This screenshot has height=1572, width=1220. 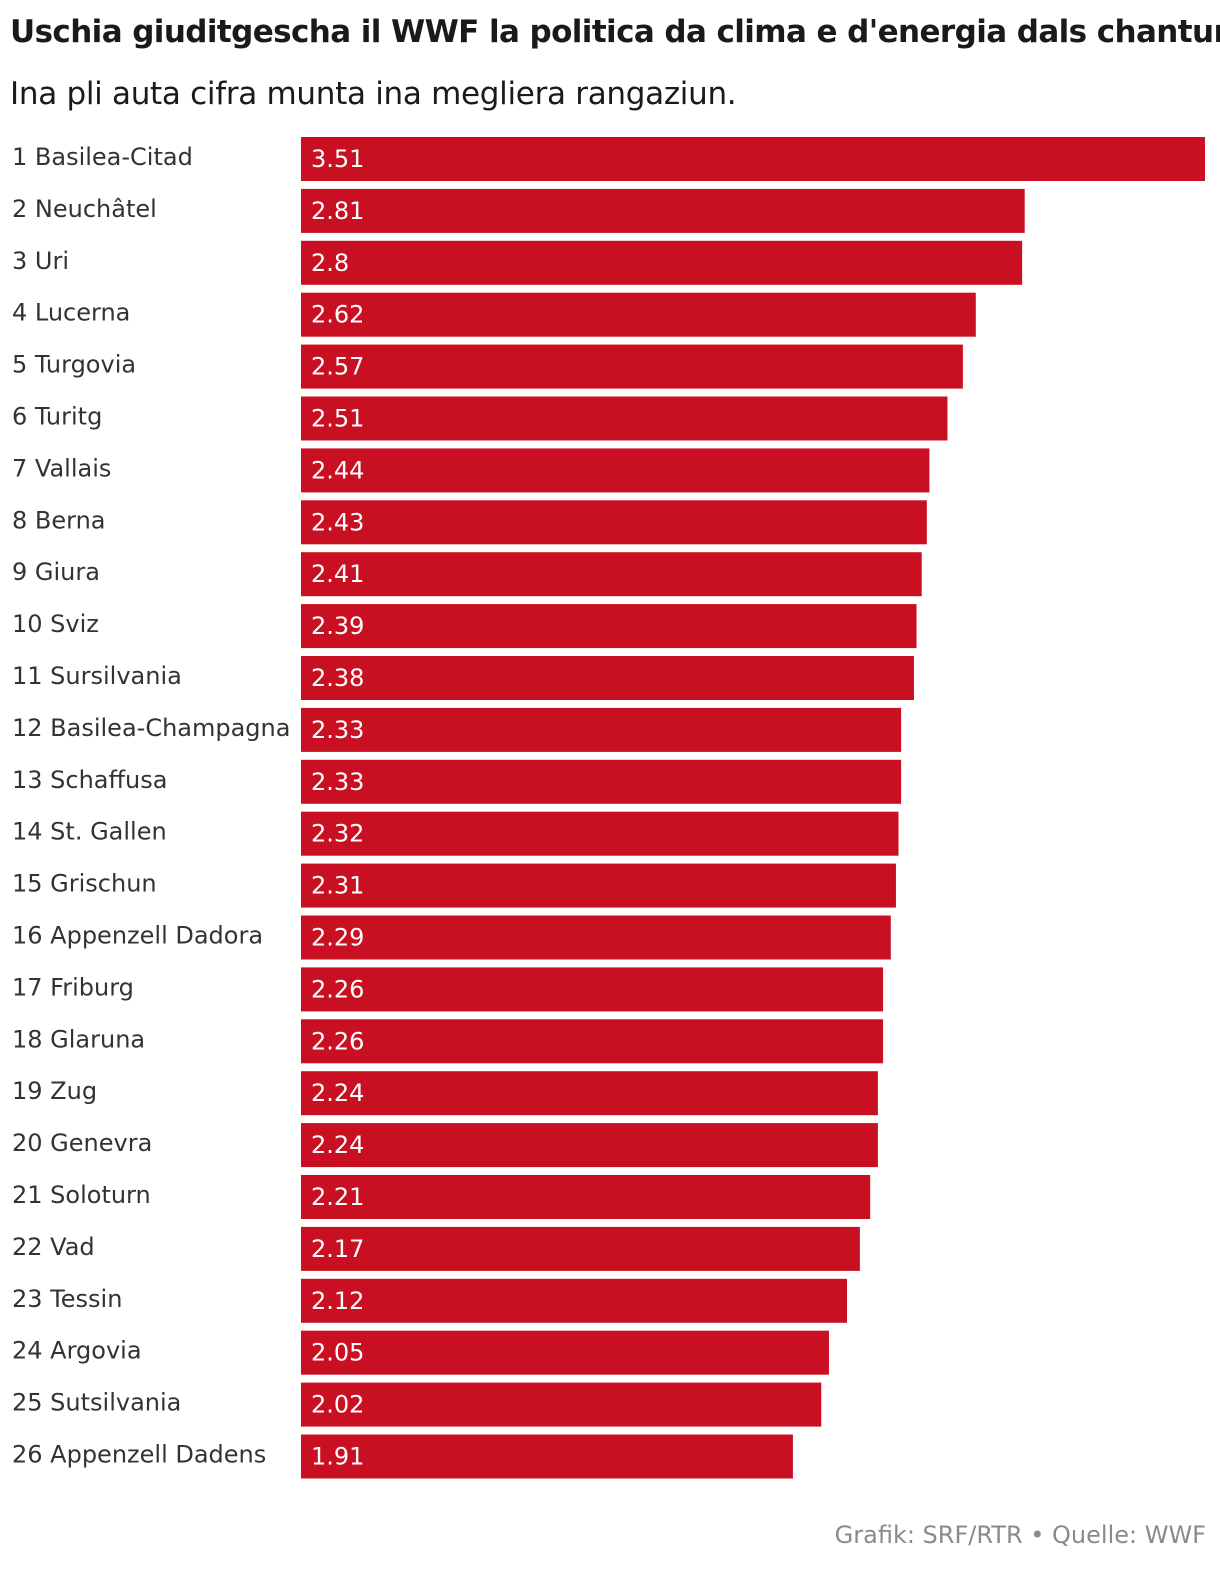 What do you see at coordinates (67, 1299) in the screenshot?
I see `category-label: 23 Tessin` at bounding box center [67, 1299].